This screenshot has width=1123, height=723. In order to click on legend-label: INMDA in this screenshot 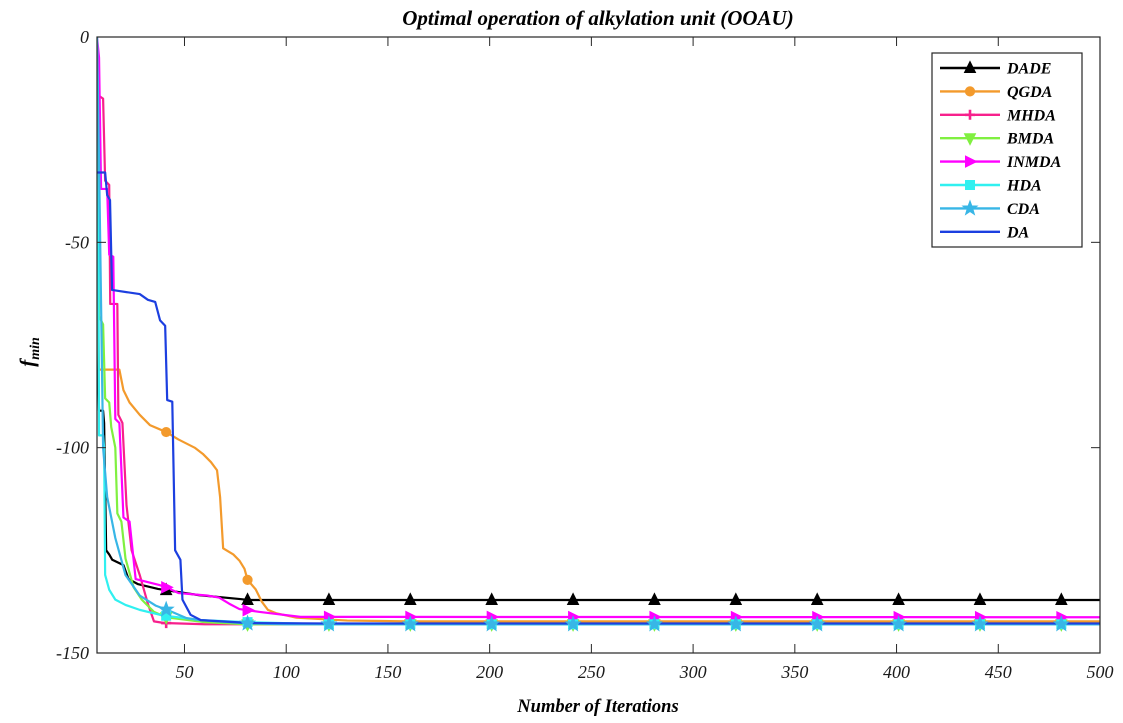, I will do `click(1034, 162)`.